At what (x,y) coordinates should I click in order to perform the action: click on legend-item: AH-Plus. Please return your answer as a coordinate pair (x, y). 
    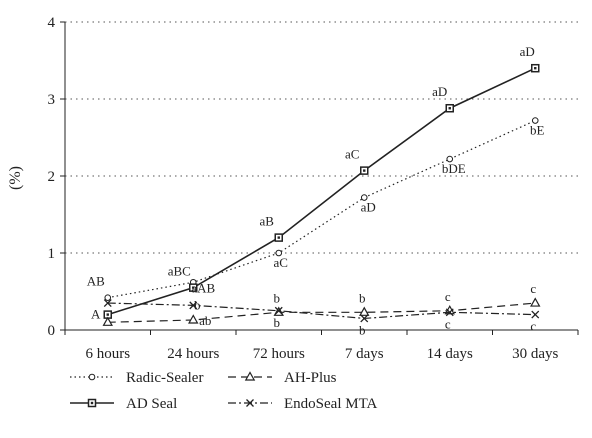
    Looking at the image, I should click on (282, 378).